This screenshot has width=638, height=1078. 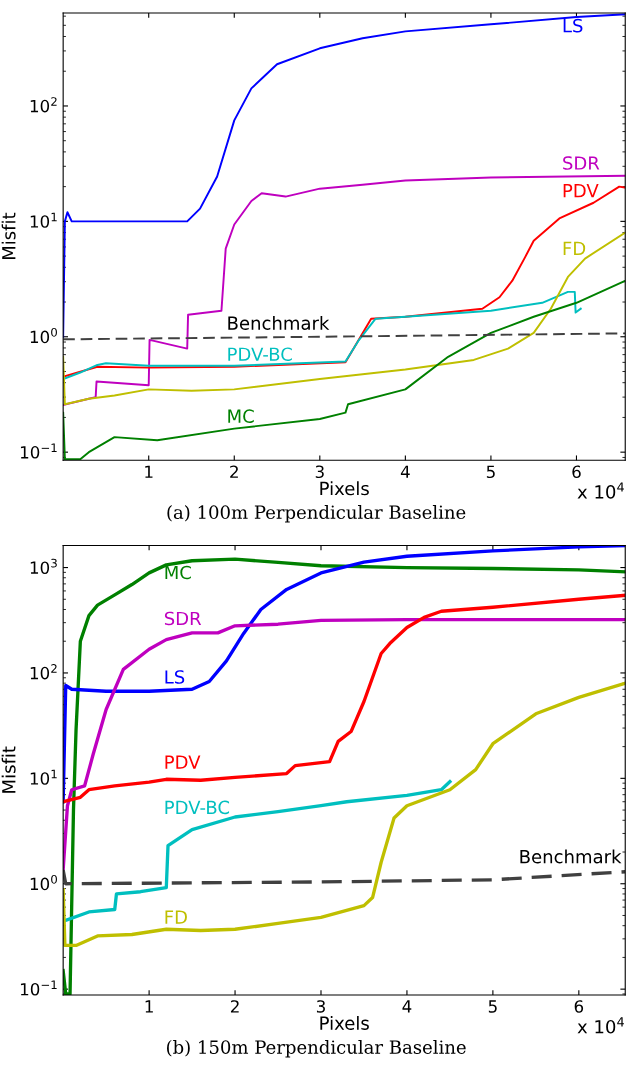 What do you see at coordinates (43, 566) in the screenshot?
I see `y-tick-label: 10$^{3}$` at bounding box center [43, 566].